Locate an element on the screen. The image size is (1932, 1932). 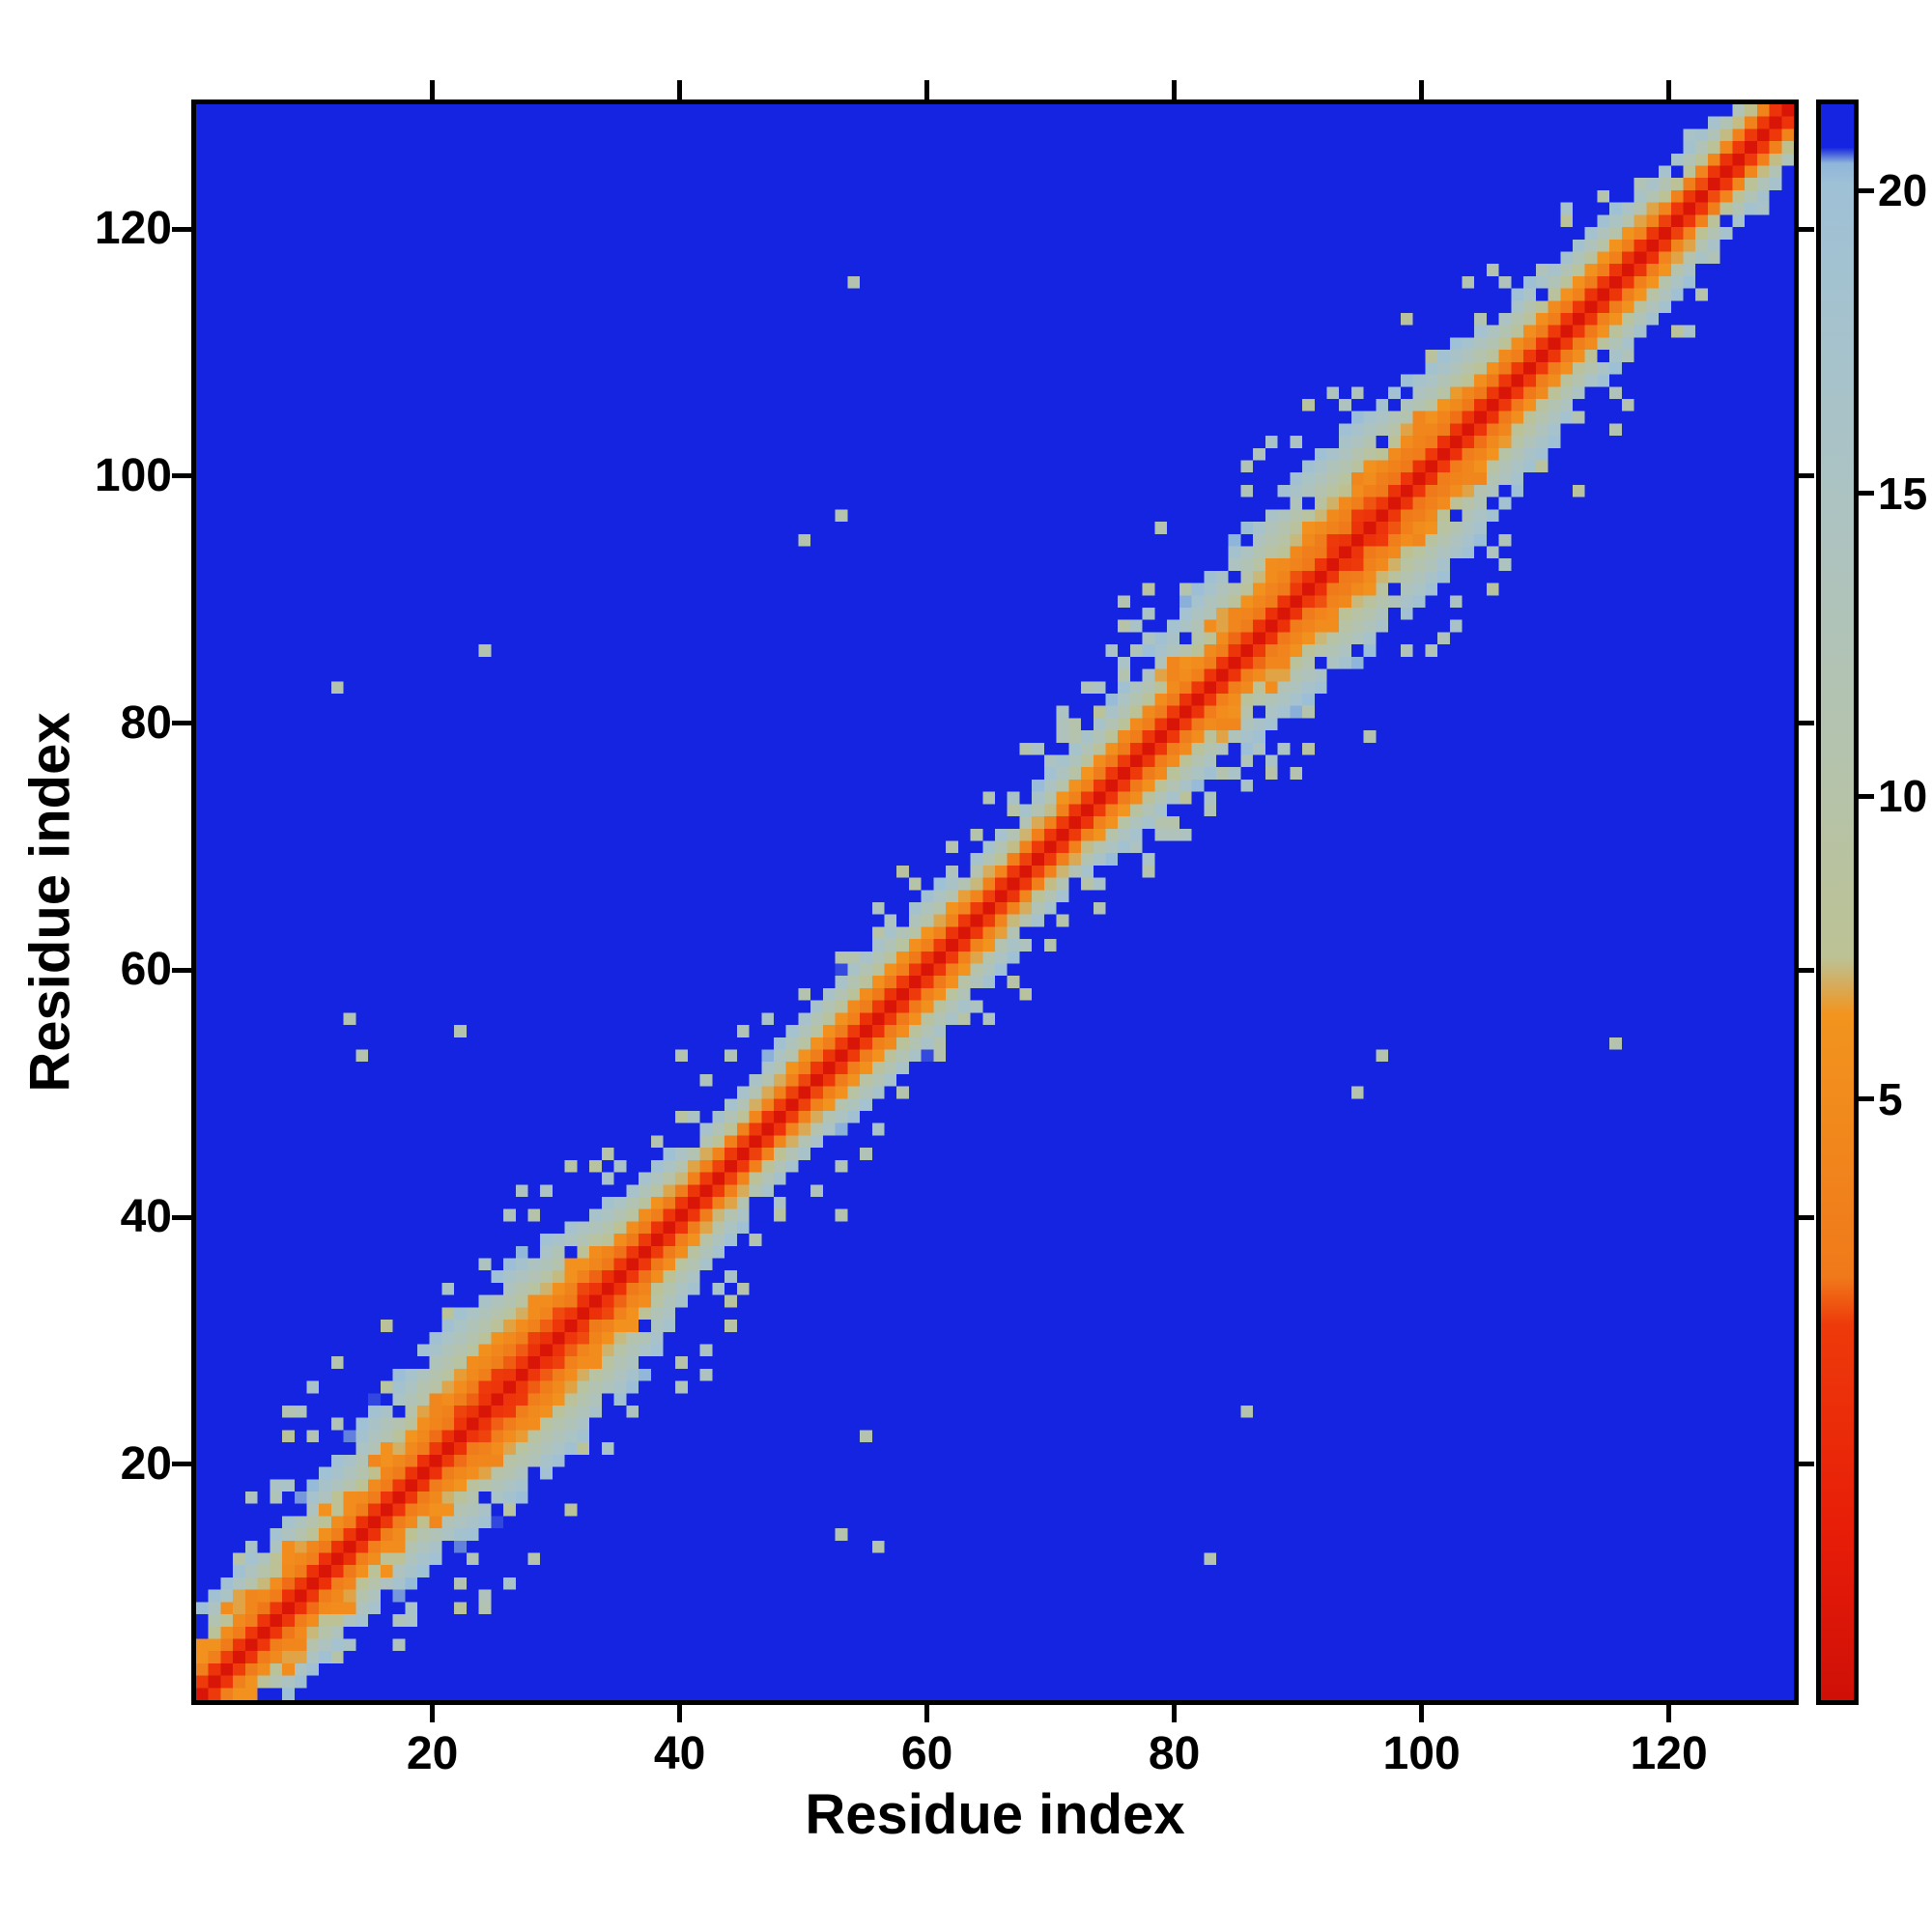
y-tick-label: 40 is located at coordinates (146, 1216).